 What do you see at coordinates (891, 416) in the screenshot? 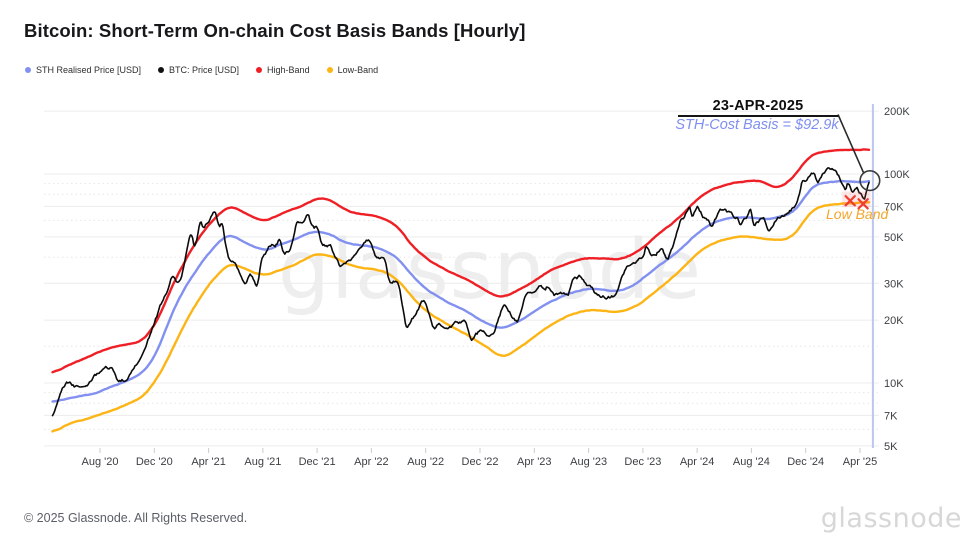
I see `y-axis-label: 7K` at bounding box center [891, 416].